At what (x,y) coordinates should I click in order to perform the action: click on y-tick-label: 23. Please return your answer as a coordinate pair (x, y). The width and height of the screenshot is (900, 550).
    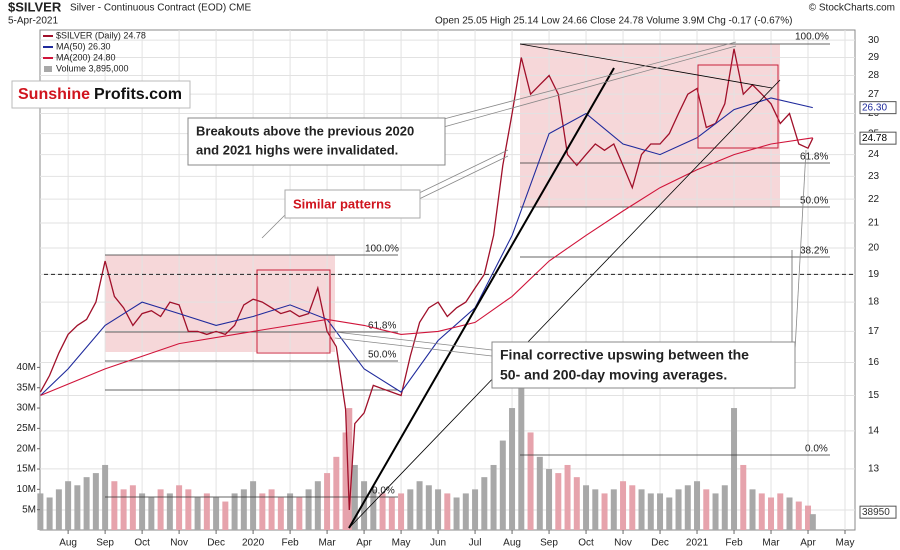
    Looking at the image, I should click on (874, 176).